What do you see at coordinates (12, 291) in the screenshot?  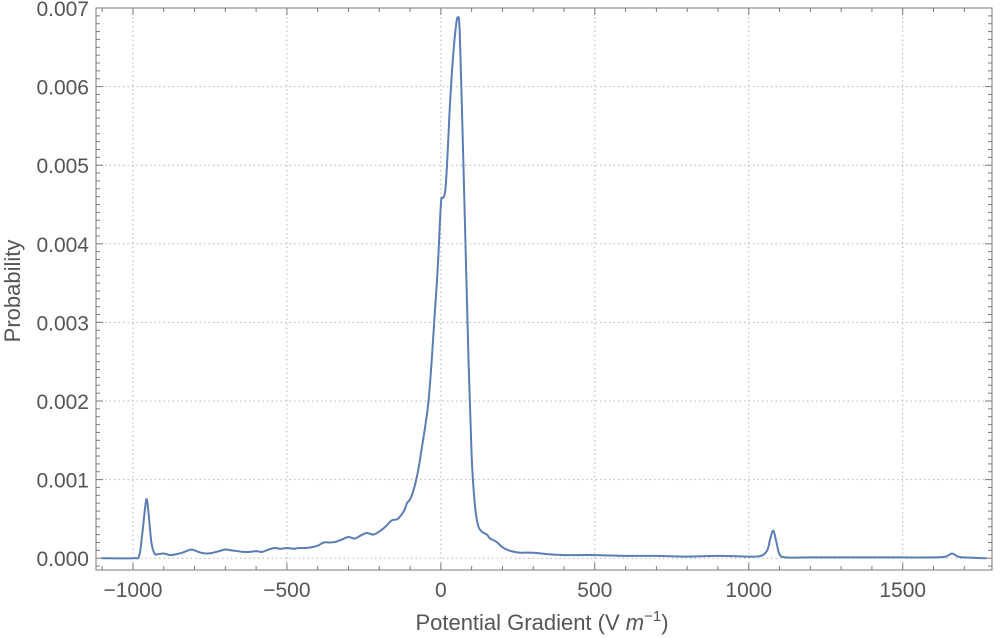 I see `y-axis-title: Probability` at bounding box center [12, 291].